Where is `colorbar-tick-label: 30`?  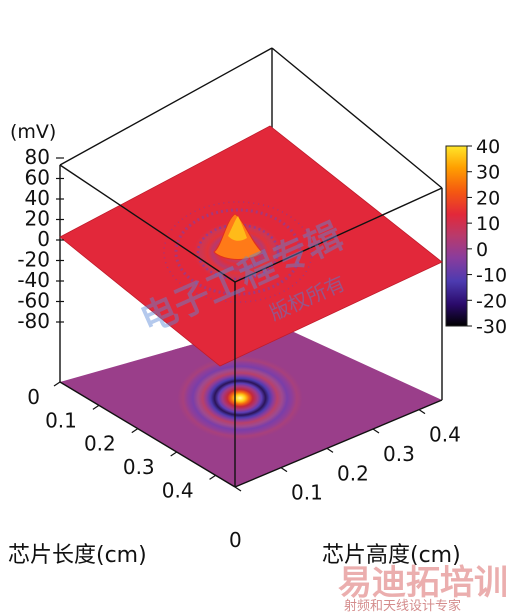 colorbar-tick-label: 30 is located at coordinates (488, 173).